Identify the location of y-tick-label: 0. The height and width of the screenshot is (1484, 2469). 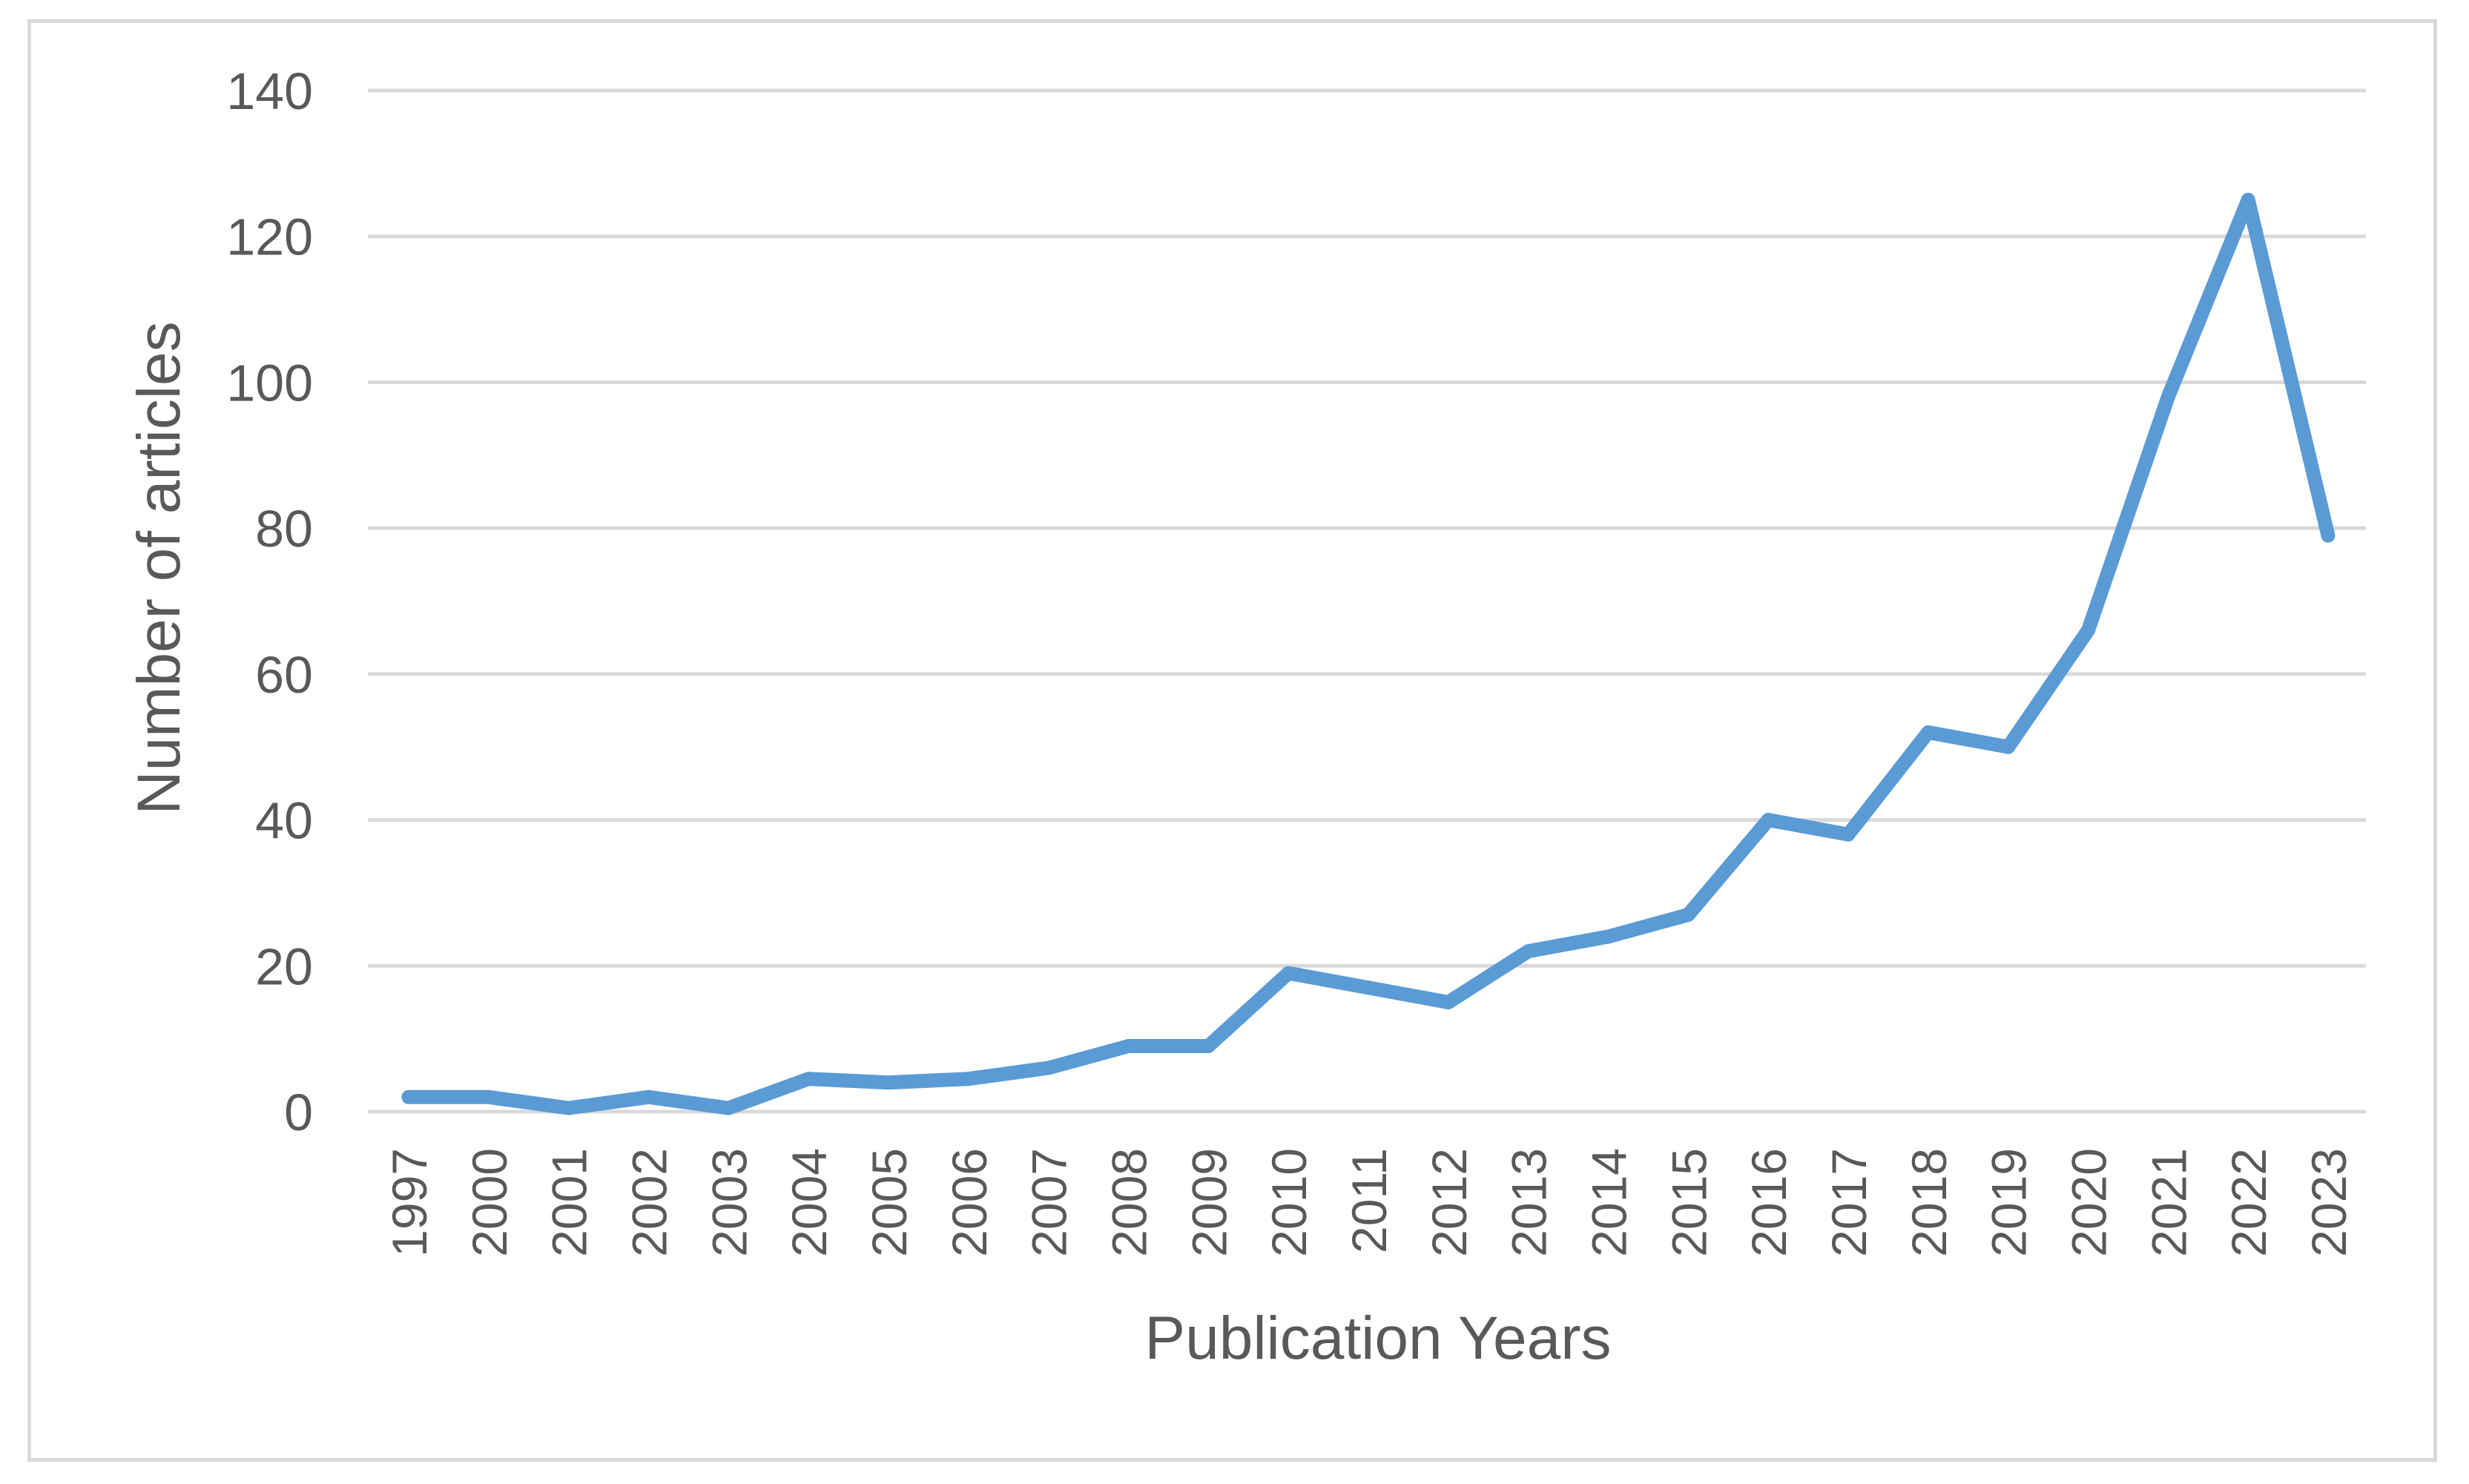
(298, 1112).